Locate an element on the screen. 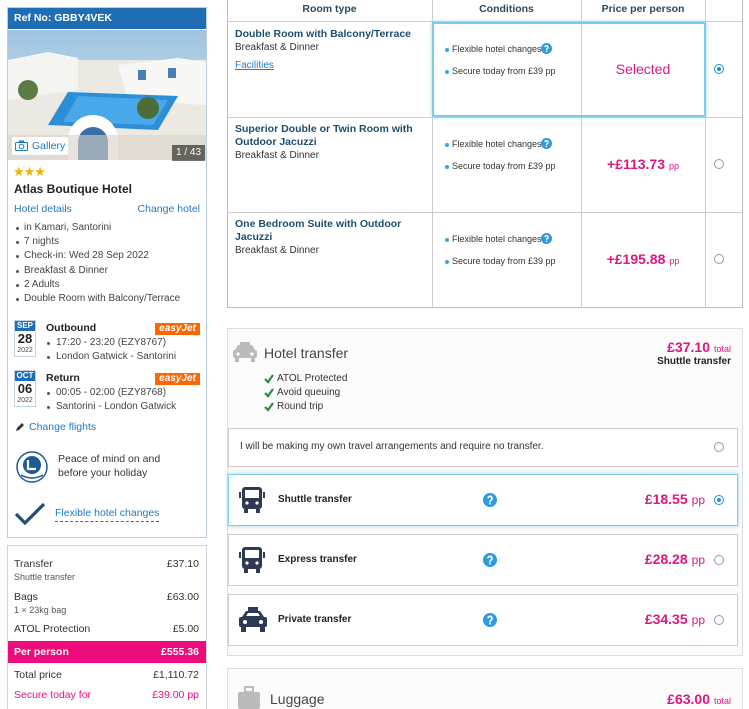  total-price: £37.10 is located at coordinates (688, 347).